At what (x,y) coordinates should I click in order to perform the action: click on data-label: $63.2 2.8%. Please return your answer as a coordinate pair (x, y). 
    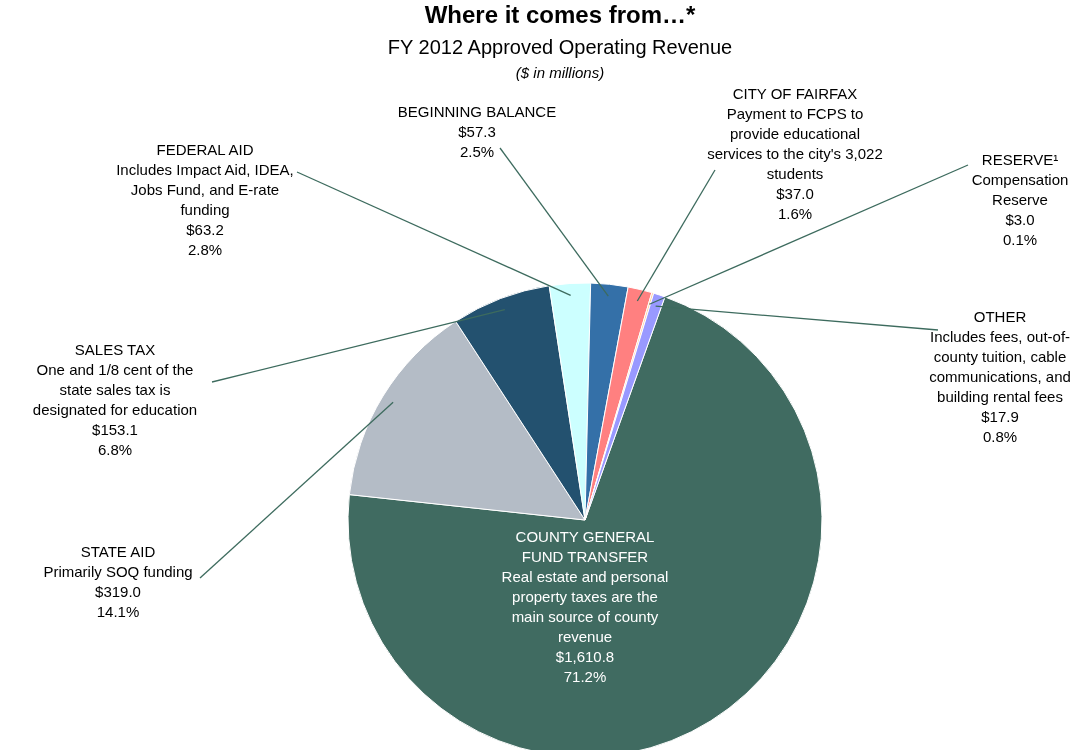
    Looking at the image, I should click on (205, 239).